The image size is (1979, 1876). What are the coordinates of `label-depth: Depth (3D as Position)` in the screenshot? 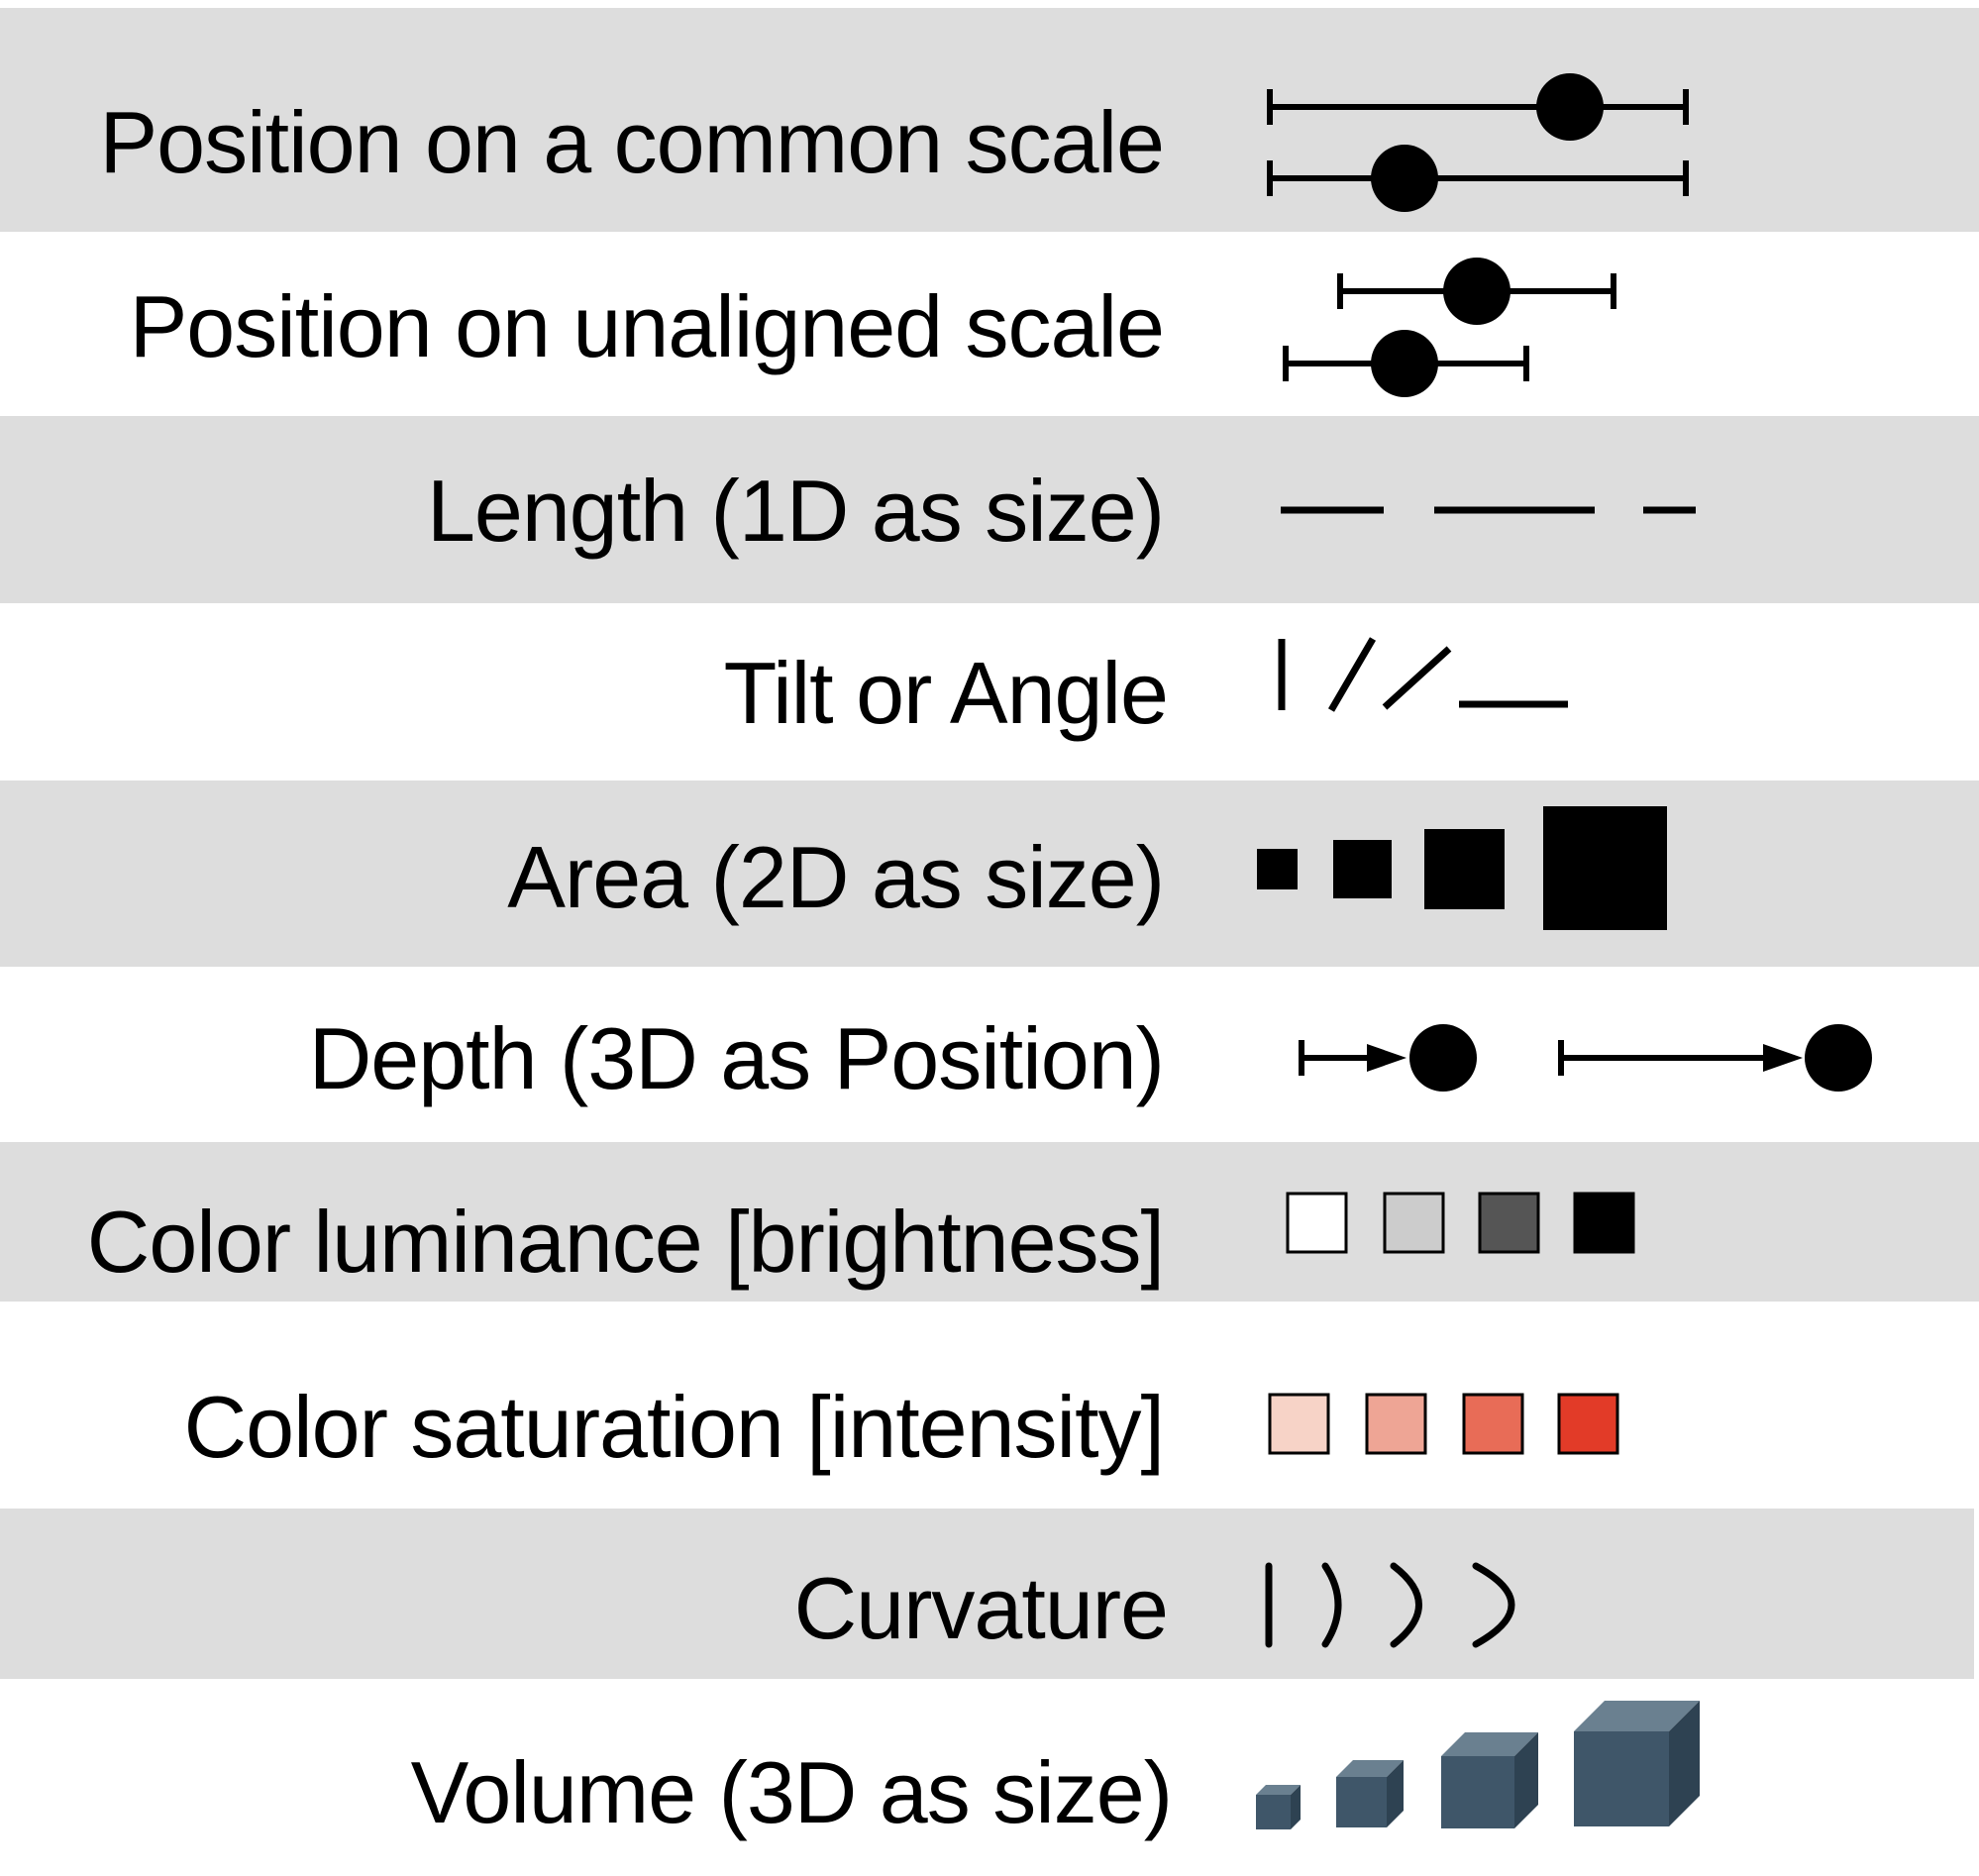 It's located at (736, 1058).